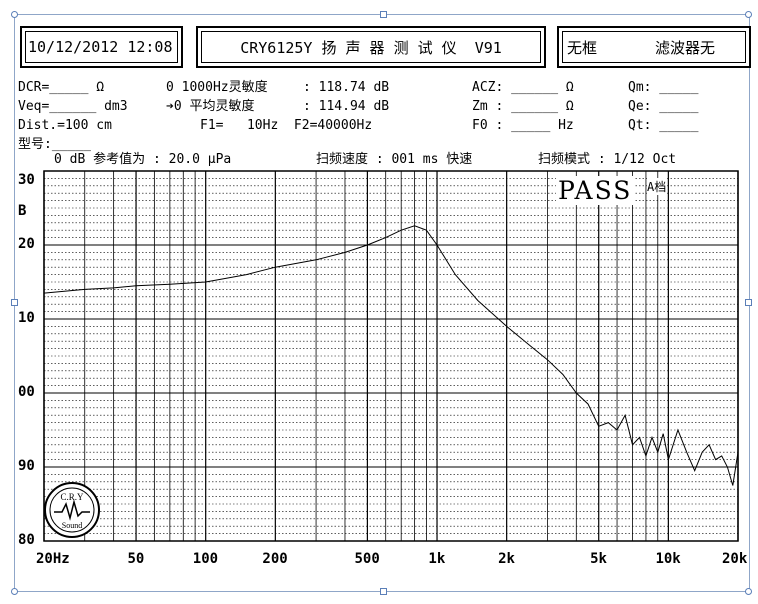  I want to click on y-tick-label: 20, so click(26, 244).